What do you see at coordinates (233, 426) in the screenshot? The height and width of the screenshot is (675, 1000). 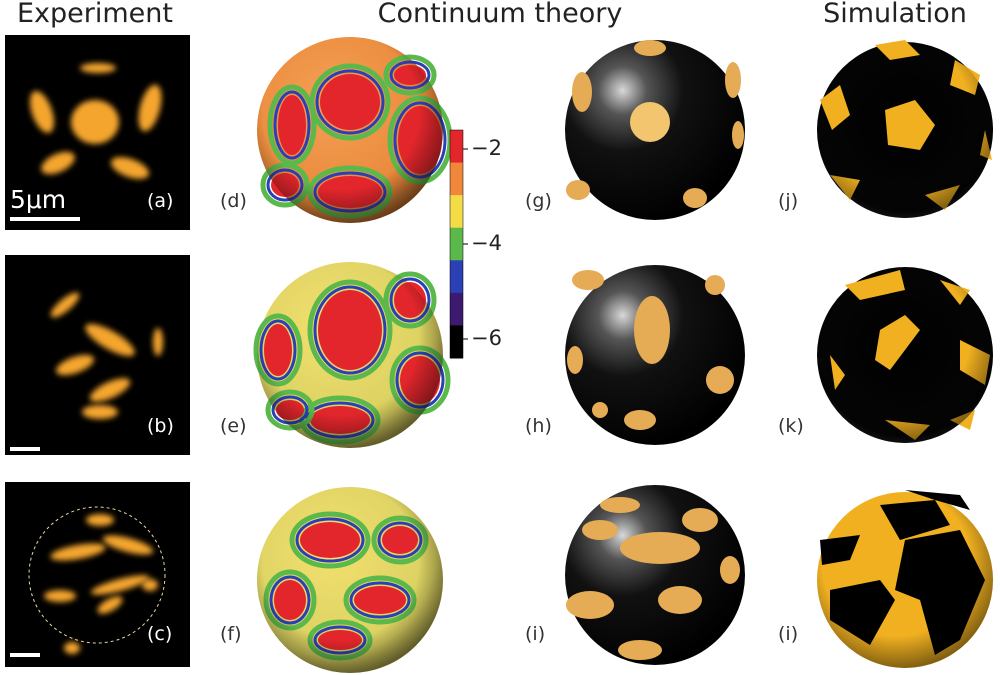 I see `panel-label: (e)` at bounding box center [233, 426].